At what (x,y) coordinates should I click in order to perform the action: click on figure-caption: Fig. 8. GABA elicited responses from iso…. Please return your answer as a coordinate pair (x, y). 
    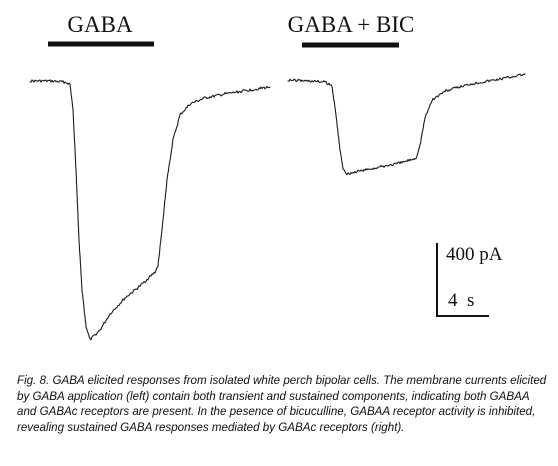
    Looking at the image, I should click on (282, 404).